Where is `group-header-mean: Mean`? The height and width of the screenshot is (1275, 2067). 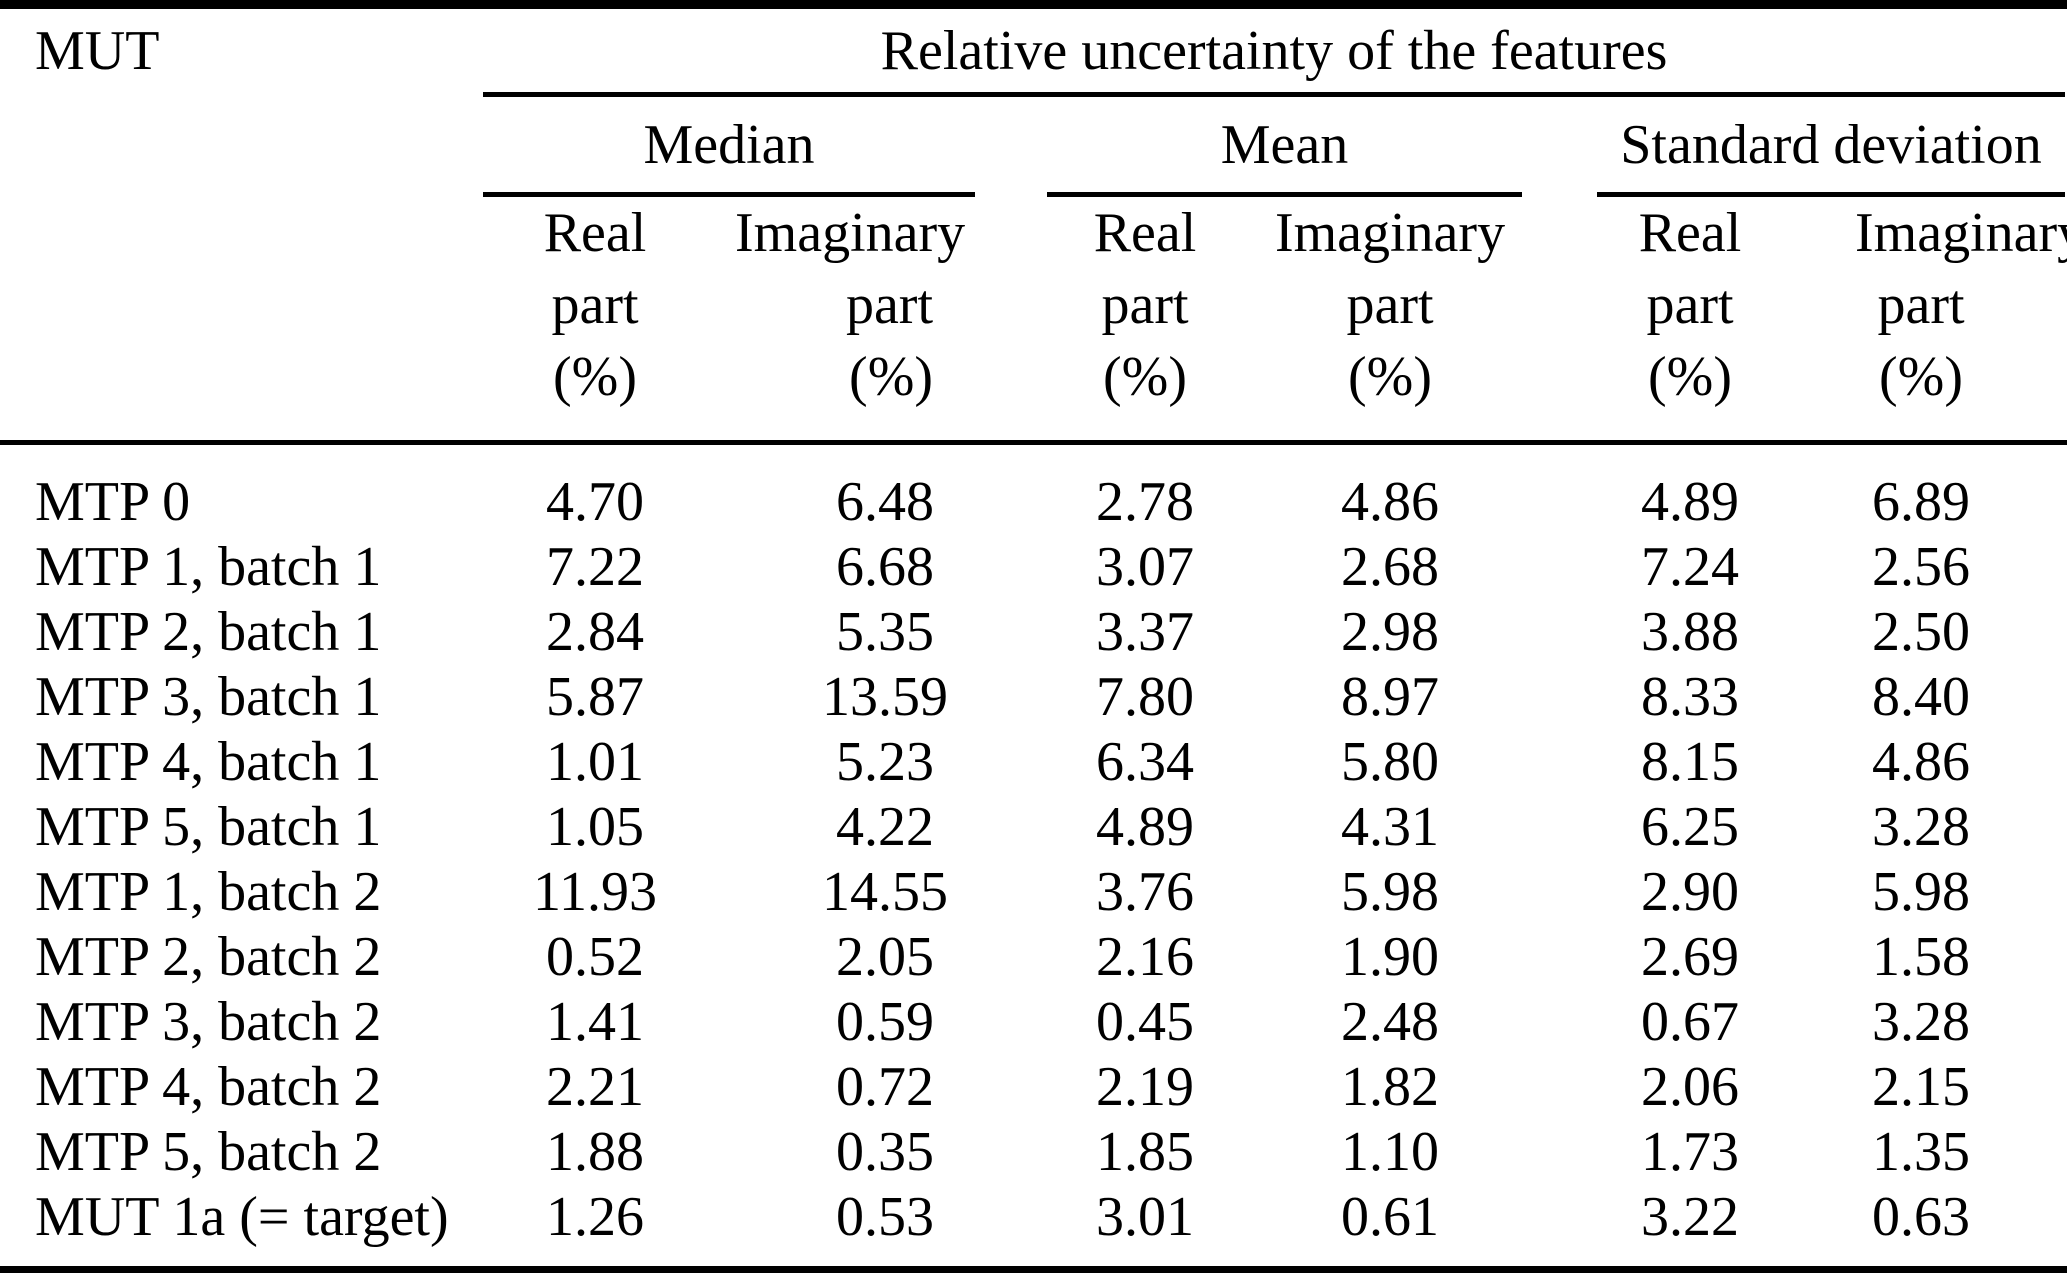 group-header-mean: Mean is located at coordinates (1280, 147).